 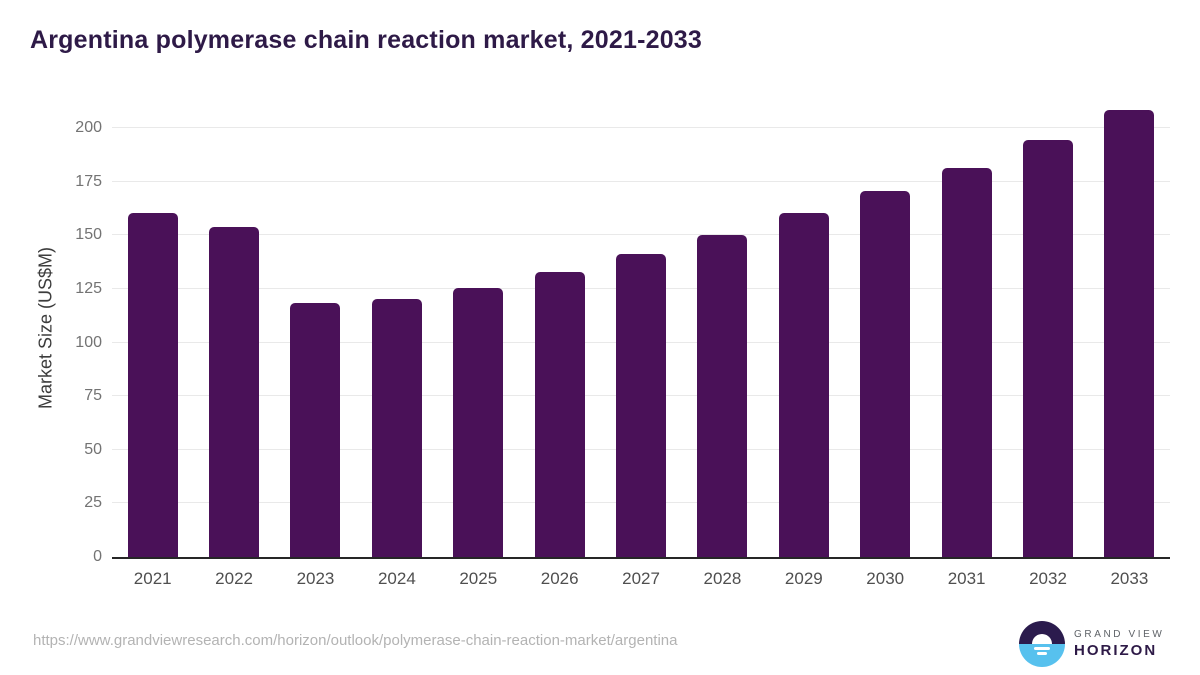 I want to click on logo-text: GRAND VIEW HORIZON, so click(x=1119, y=644).